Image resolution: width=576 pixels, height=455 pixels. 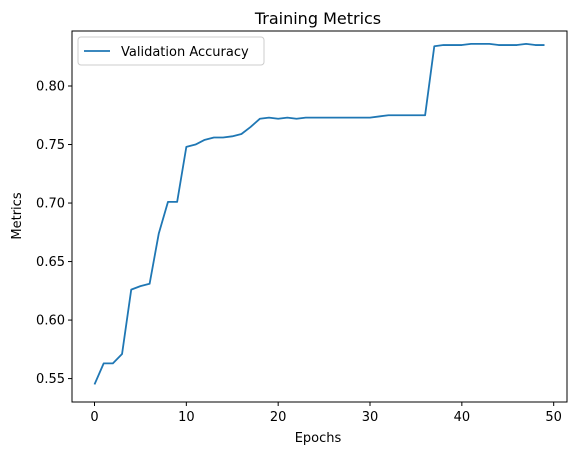 I want to click on y-axis-ticks: 0.55 0.60 0.65 0.70 0.75 0.80, so click(x=54, y=233).